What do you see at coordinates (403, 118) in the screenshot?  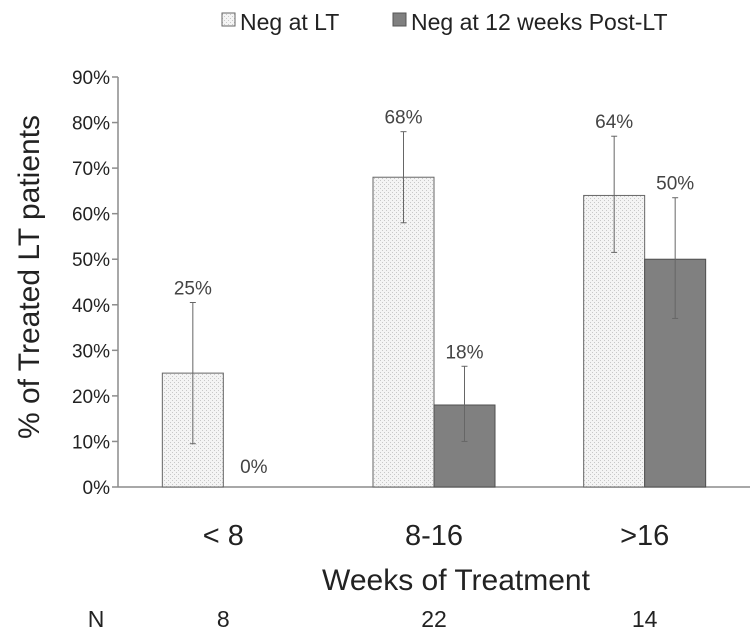 I see `data-label: 68%` at bounding box center [403, 118].